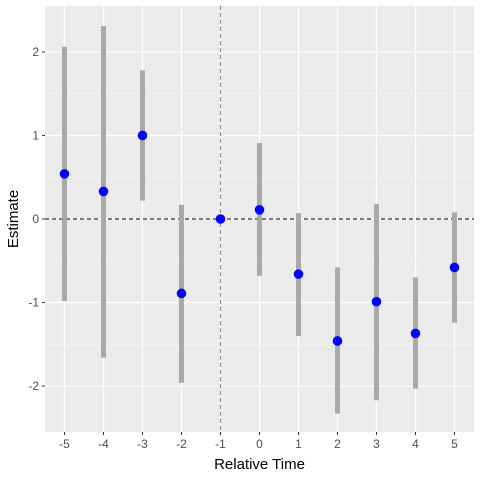  Describe the element at coordinates (181, 444) in the screenshot. I see `x-tick-label: -2` at that location.